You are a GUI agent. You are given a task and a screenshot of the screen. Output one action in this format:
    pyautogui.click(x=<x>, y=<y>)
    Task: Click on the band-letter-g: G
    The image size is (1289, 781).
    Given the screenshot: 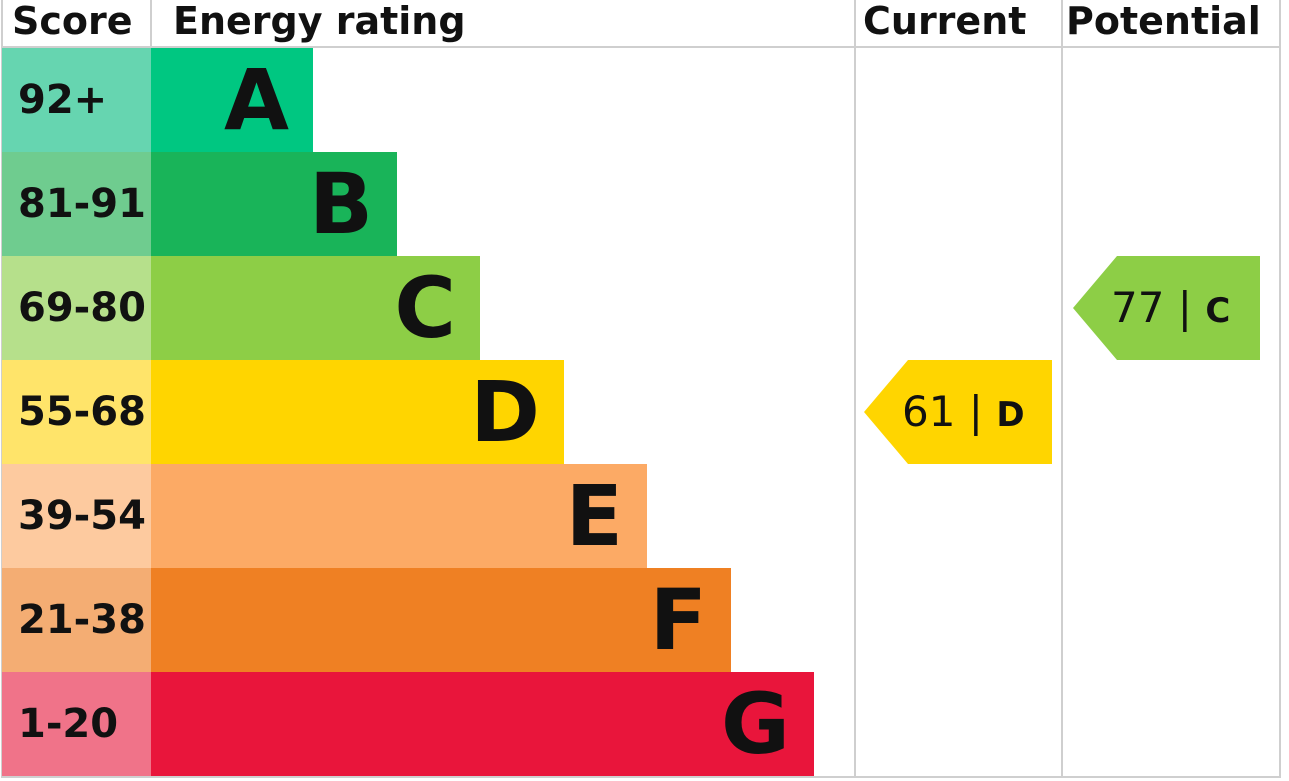 What is the action you would take?
    pyautogui.click(x=755, y=724)
    